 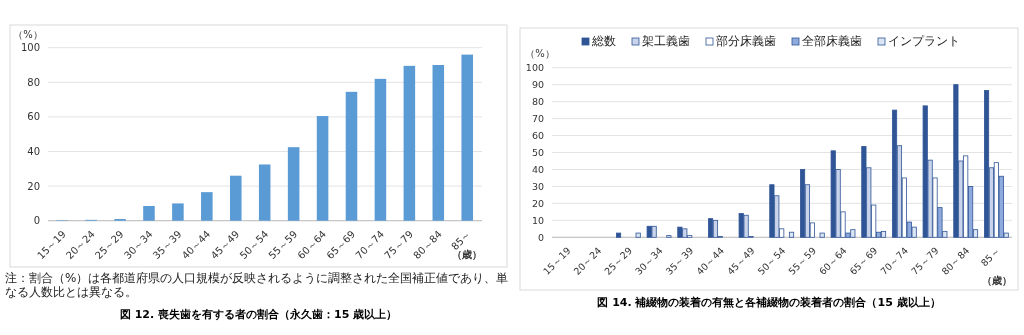 What do you see at coordinates (740, 260) in the screenshot?
I see `x-tick-label: 45～49` at bounding box center [740, 260].